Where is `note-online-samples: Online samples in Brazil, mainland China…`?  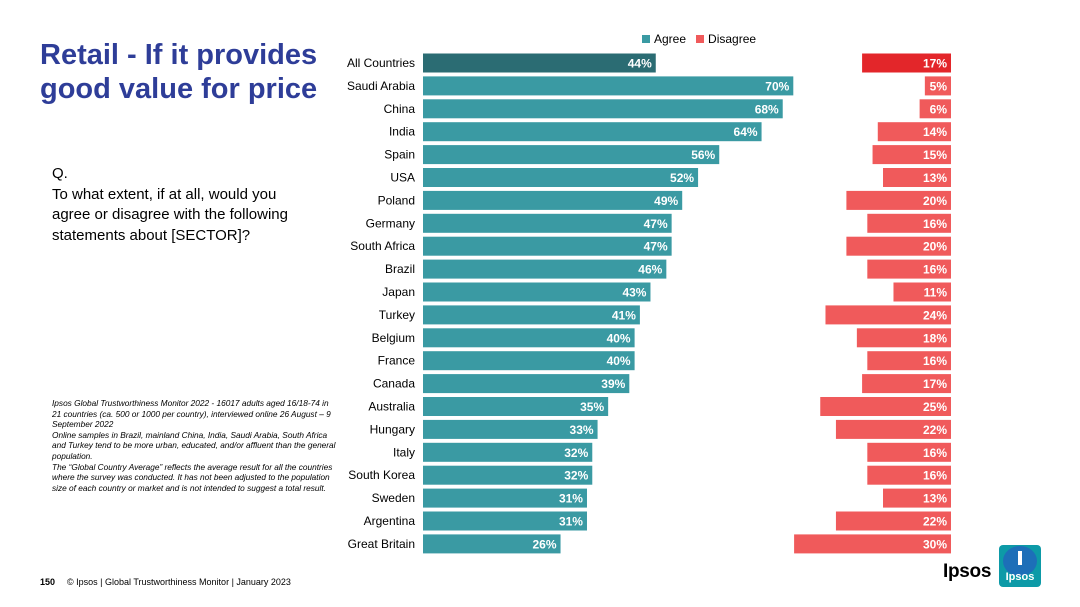
note-online-samples: Online samples in Brazil, mainland China… is located at coordinates (194, 445).